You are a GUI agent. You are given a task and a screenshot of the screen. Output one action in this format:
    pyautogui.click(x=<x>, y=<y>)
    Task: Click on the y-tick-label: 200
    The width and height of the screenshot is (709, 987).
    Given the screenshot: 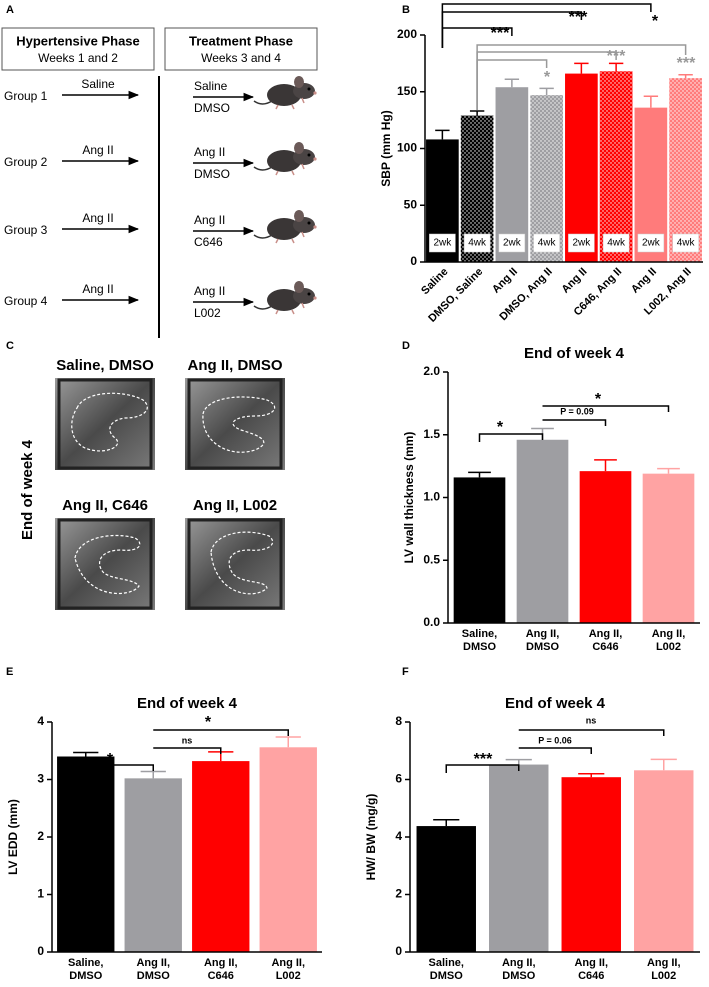 What is the action you would take?
    pyautogui.click(x=407, y=34)
    